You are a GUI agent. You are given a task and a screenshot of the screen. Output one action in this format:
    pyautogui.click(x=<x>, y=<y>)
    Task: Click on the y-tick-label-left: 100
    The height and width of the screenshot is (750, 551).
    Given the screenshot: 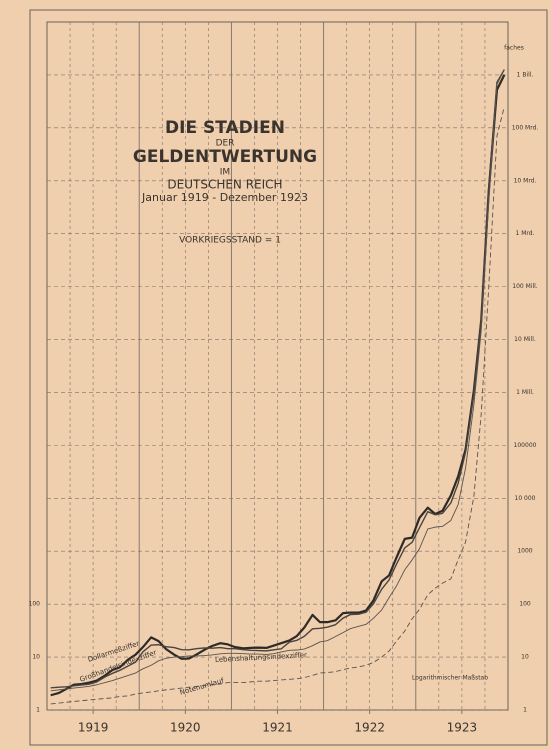 What is the action you would take?
    pyautogui.click(x=35, y=604)
    